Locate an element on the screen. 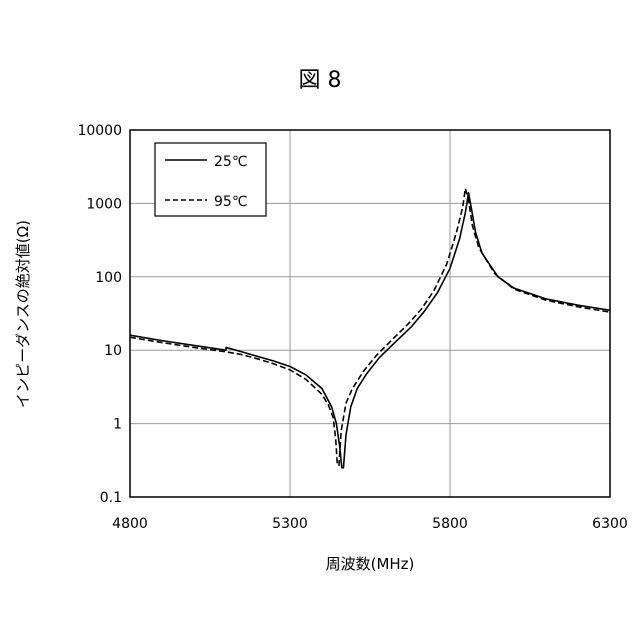 The height and width of the screenshot is (640, 640). legend-label-95c: 95℃ is located at coordinates (231, 202).